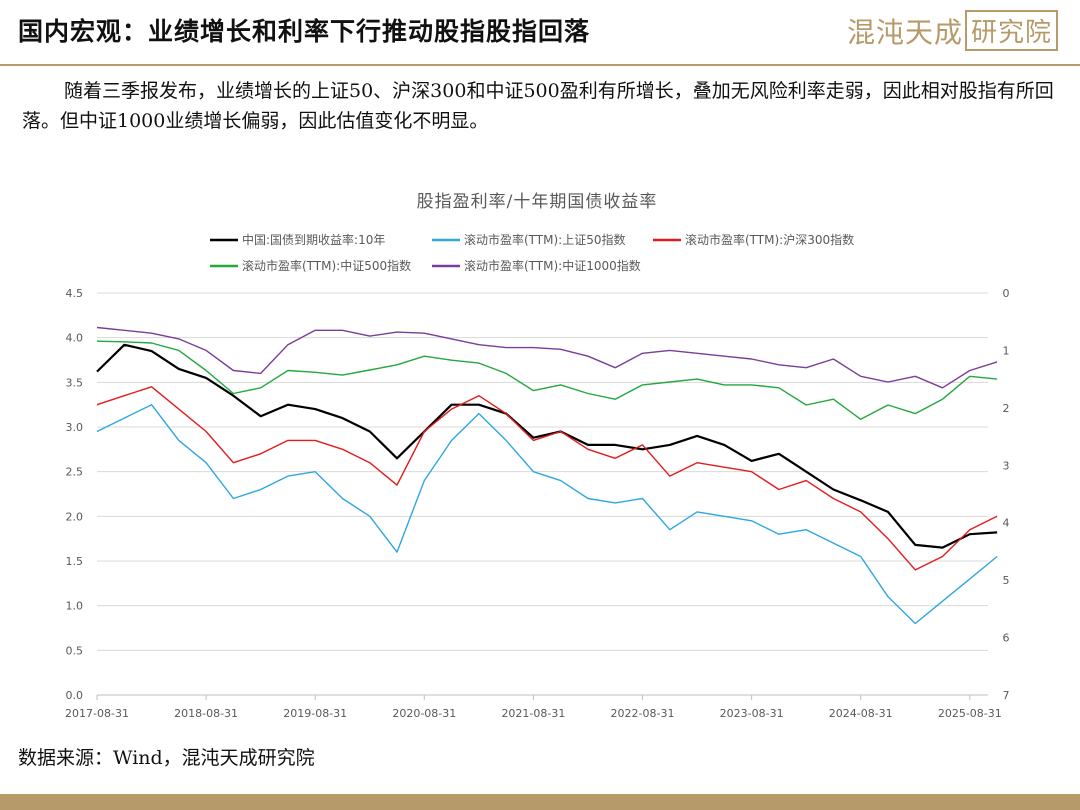  What do you see at coordinates (540, 65) in the screenshot?
I see `header-divider` at bounding box center [540, 65].